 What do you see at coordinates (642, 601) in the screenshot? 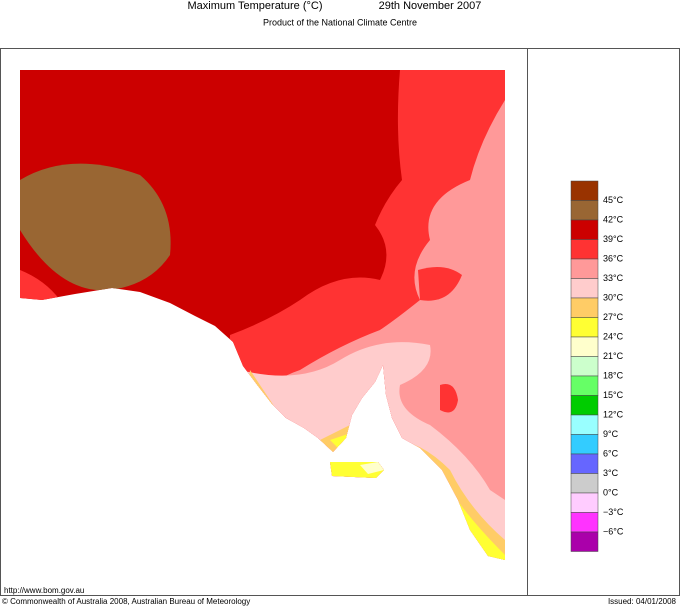
I see `issued: Issued: 04/01/2008` at bounding box center [642, 601].